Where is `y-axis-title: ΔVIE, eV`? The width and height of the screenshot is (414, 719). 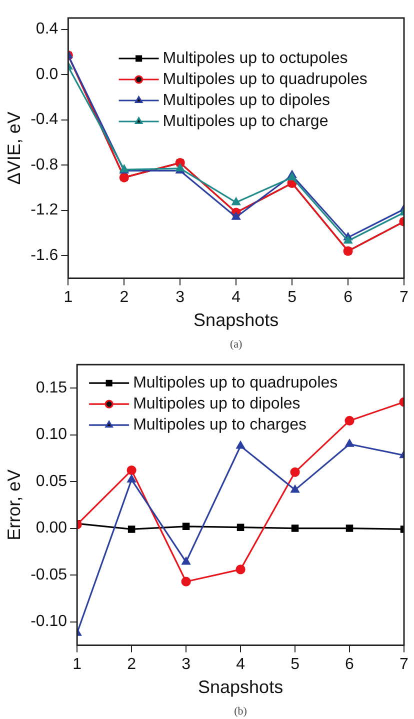 y-axis-title: ΔVIE, eV is located at coordinates (14, 148).